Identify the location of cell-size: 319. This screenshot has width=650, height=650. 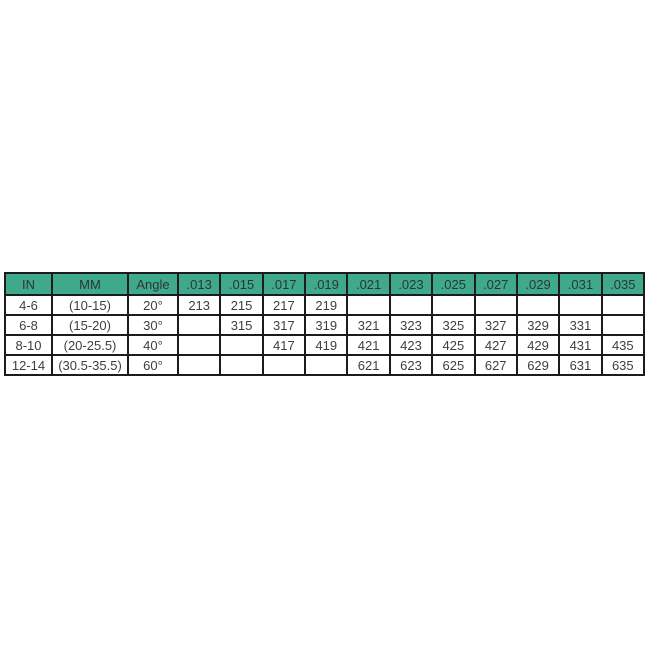
(326, 325).